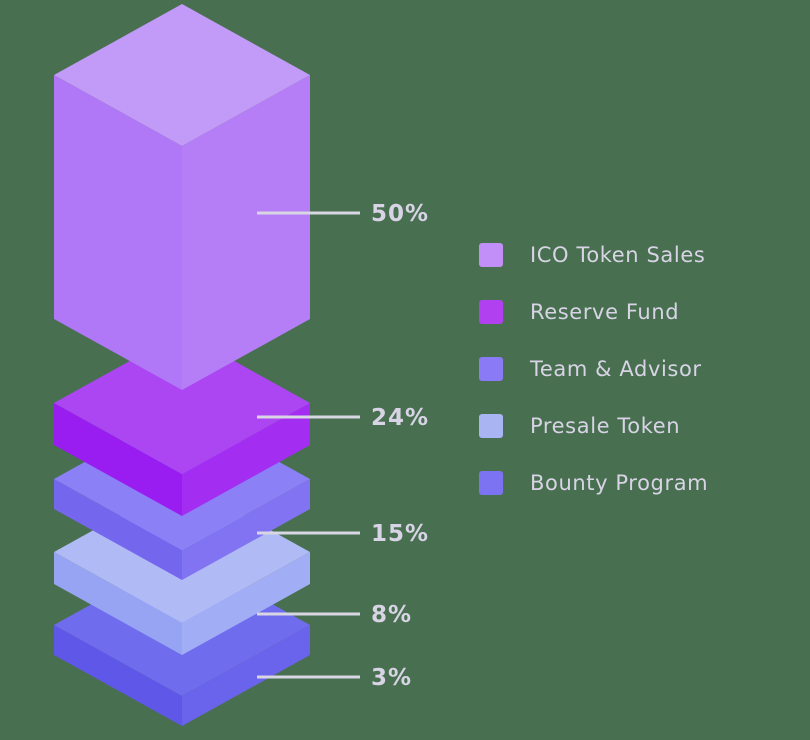 The width and height of the screenshot is (810, 740). What do you see at coordinates (391, 615) in the screenshot?
I see `pct-label-presale-token: 8%` at bounding box center [391, 615].